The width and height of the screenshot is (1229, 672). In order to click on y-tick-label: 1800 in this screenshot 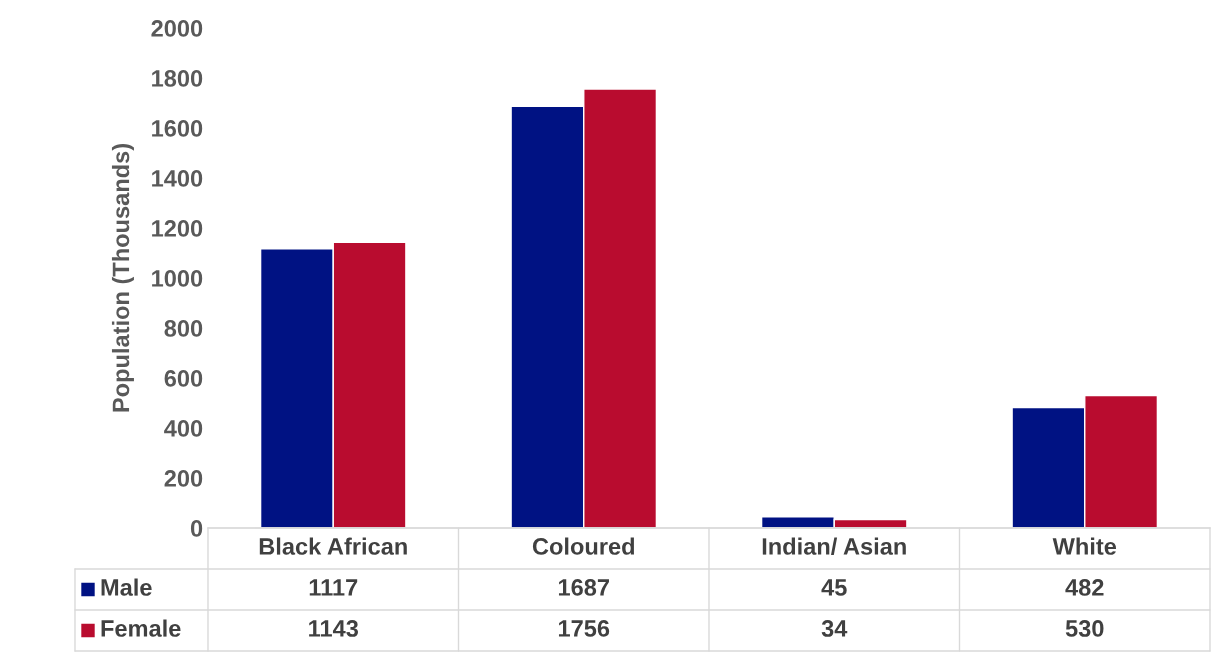, I will do `click(177, 78)`.